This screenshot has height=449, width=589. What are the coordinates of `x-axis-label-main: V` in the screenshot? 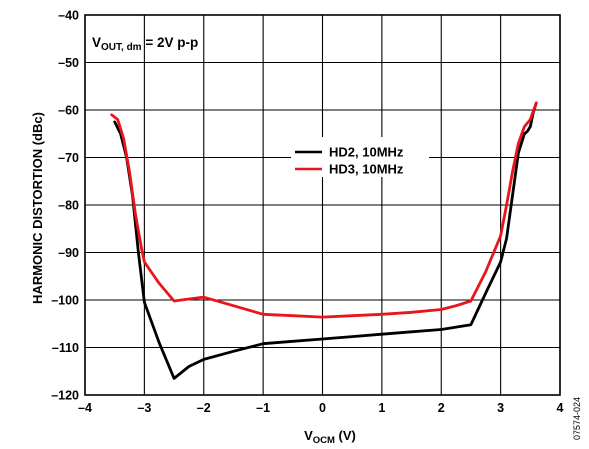 It's located at (308, 435).